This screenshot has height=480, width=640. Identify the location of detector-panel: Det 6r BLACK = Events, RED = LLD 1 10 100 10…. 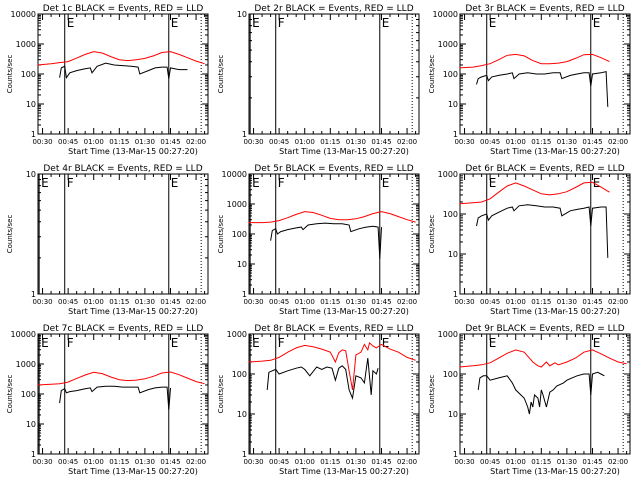
(529, 240).